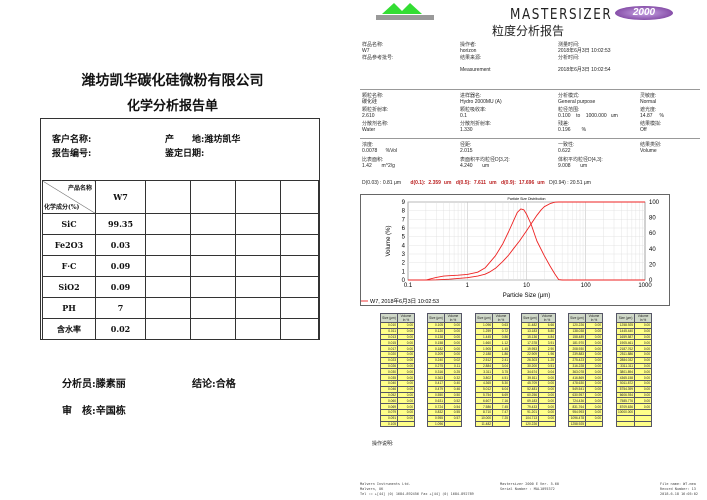 The width and height of the screenshot is (707, 500). What do you see at coordinates (466, 151) in the screenshot?
I see `field-value: 2.015` at bounding box center [466, 151].